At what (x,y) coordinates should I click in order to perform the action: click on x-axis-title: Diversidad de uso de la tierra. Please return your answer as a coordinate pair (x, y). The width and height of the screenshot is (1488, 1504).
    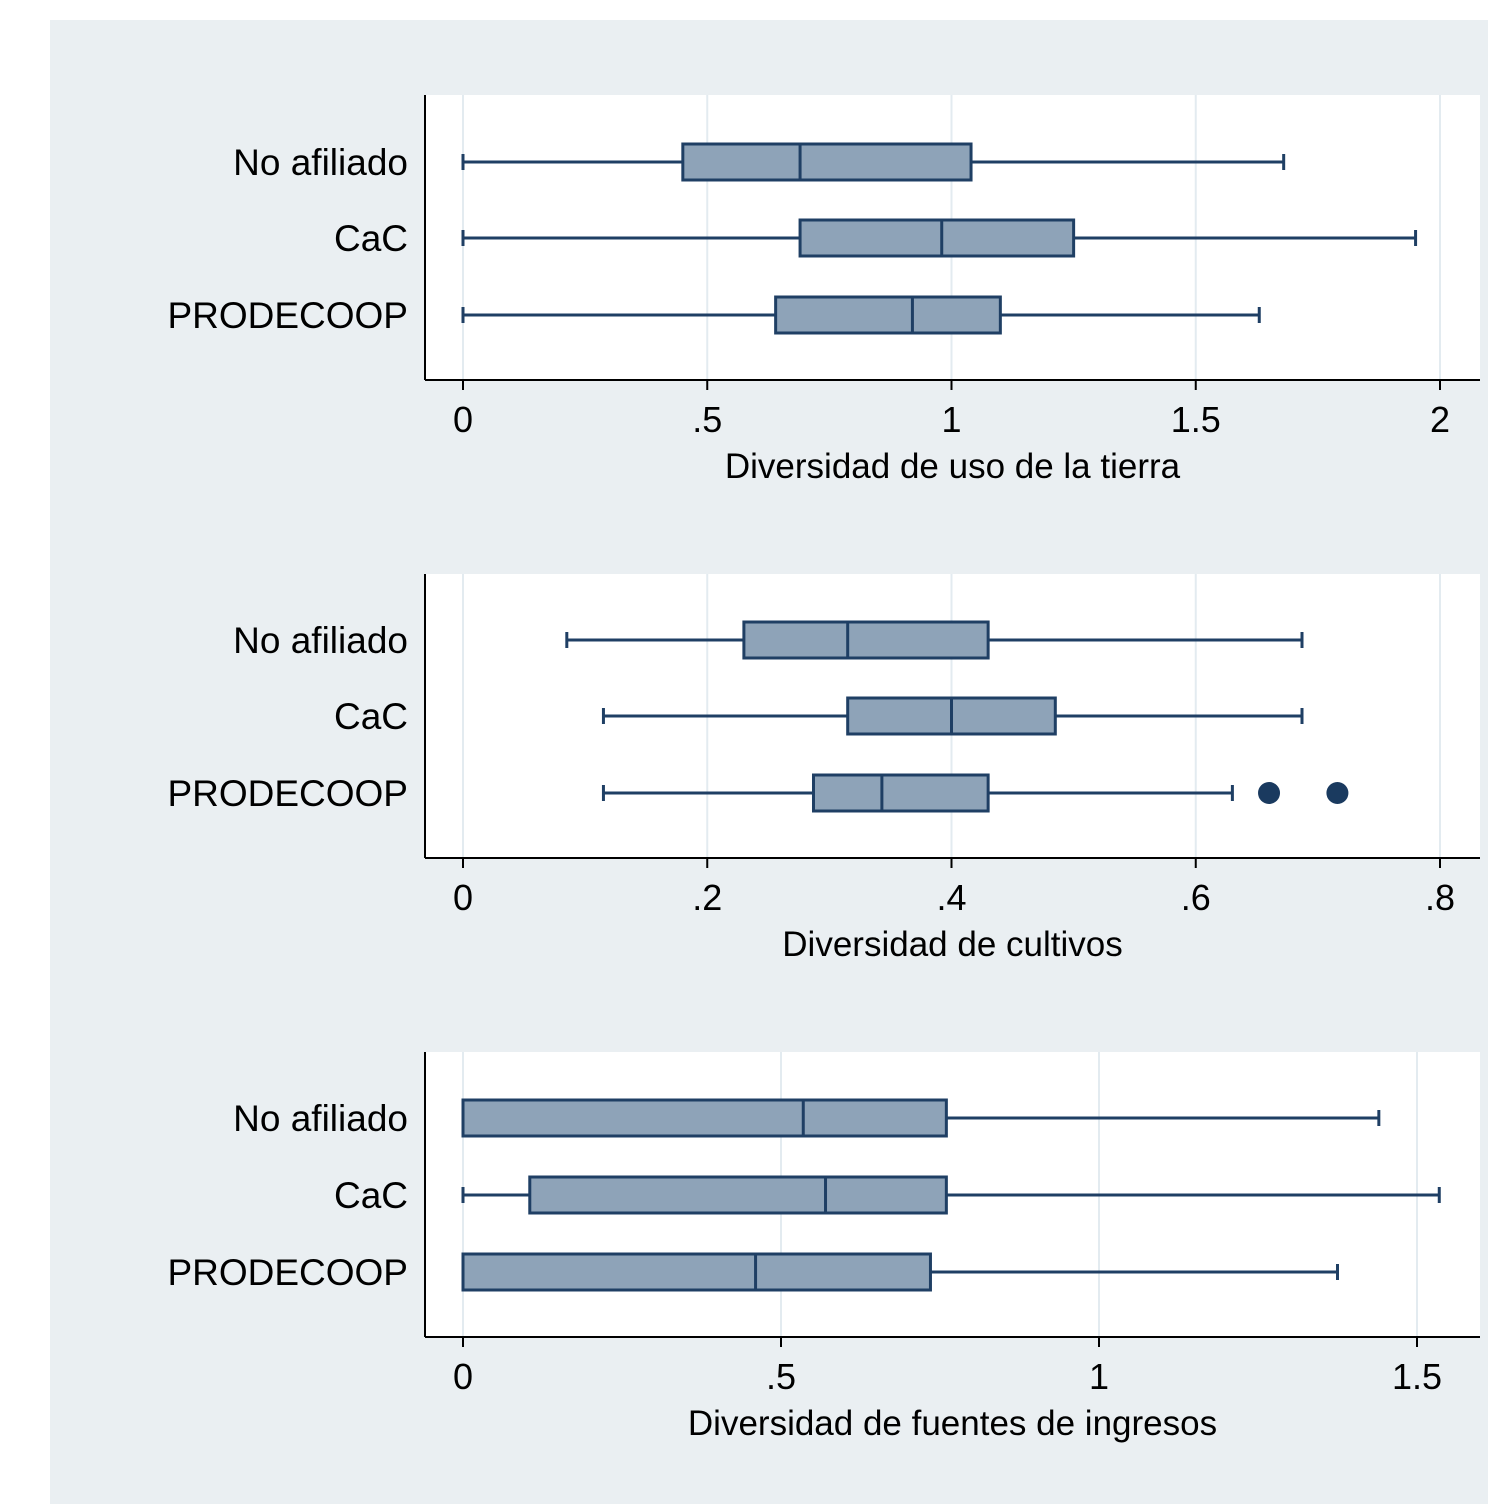
    Looking at the image, I should click on (953, 466).